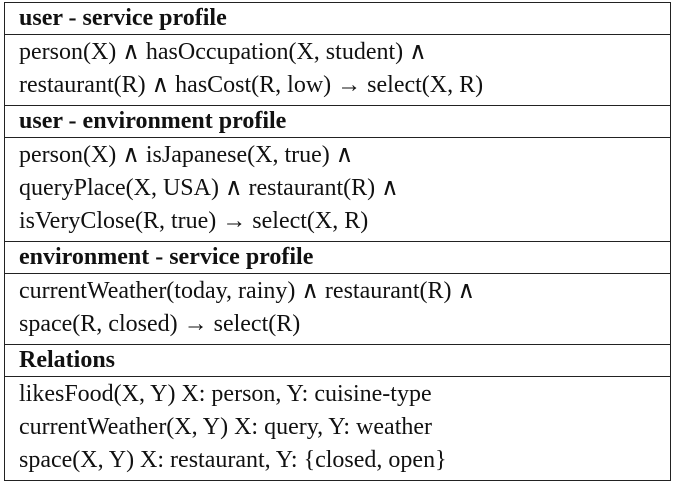 The image size is (675, 481). I want to click on section-title-user-service: user - service profile, so click(337, 18).